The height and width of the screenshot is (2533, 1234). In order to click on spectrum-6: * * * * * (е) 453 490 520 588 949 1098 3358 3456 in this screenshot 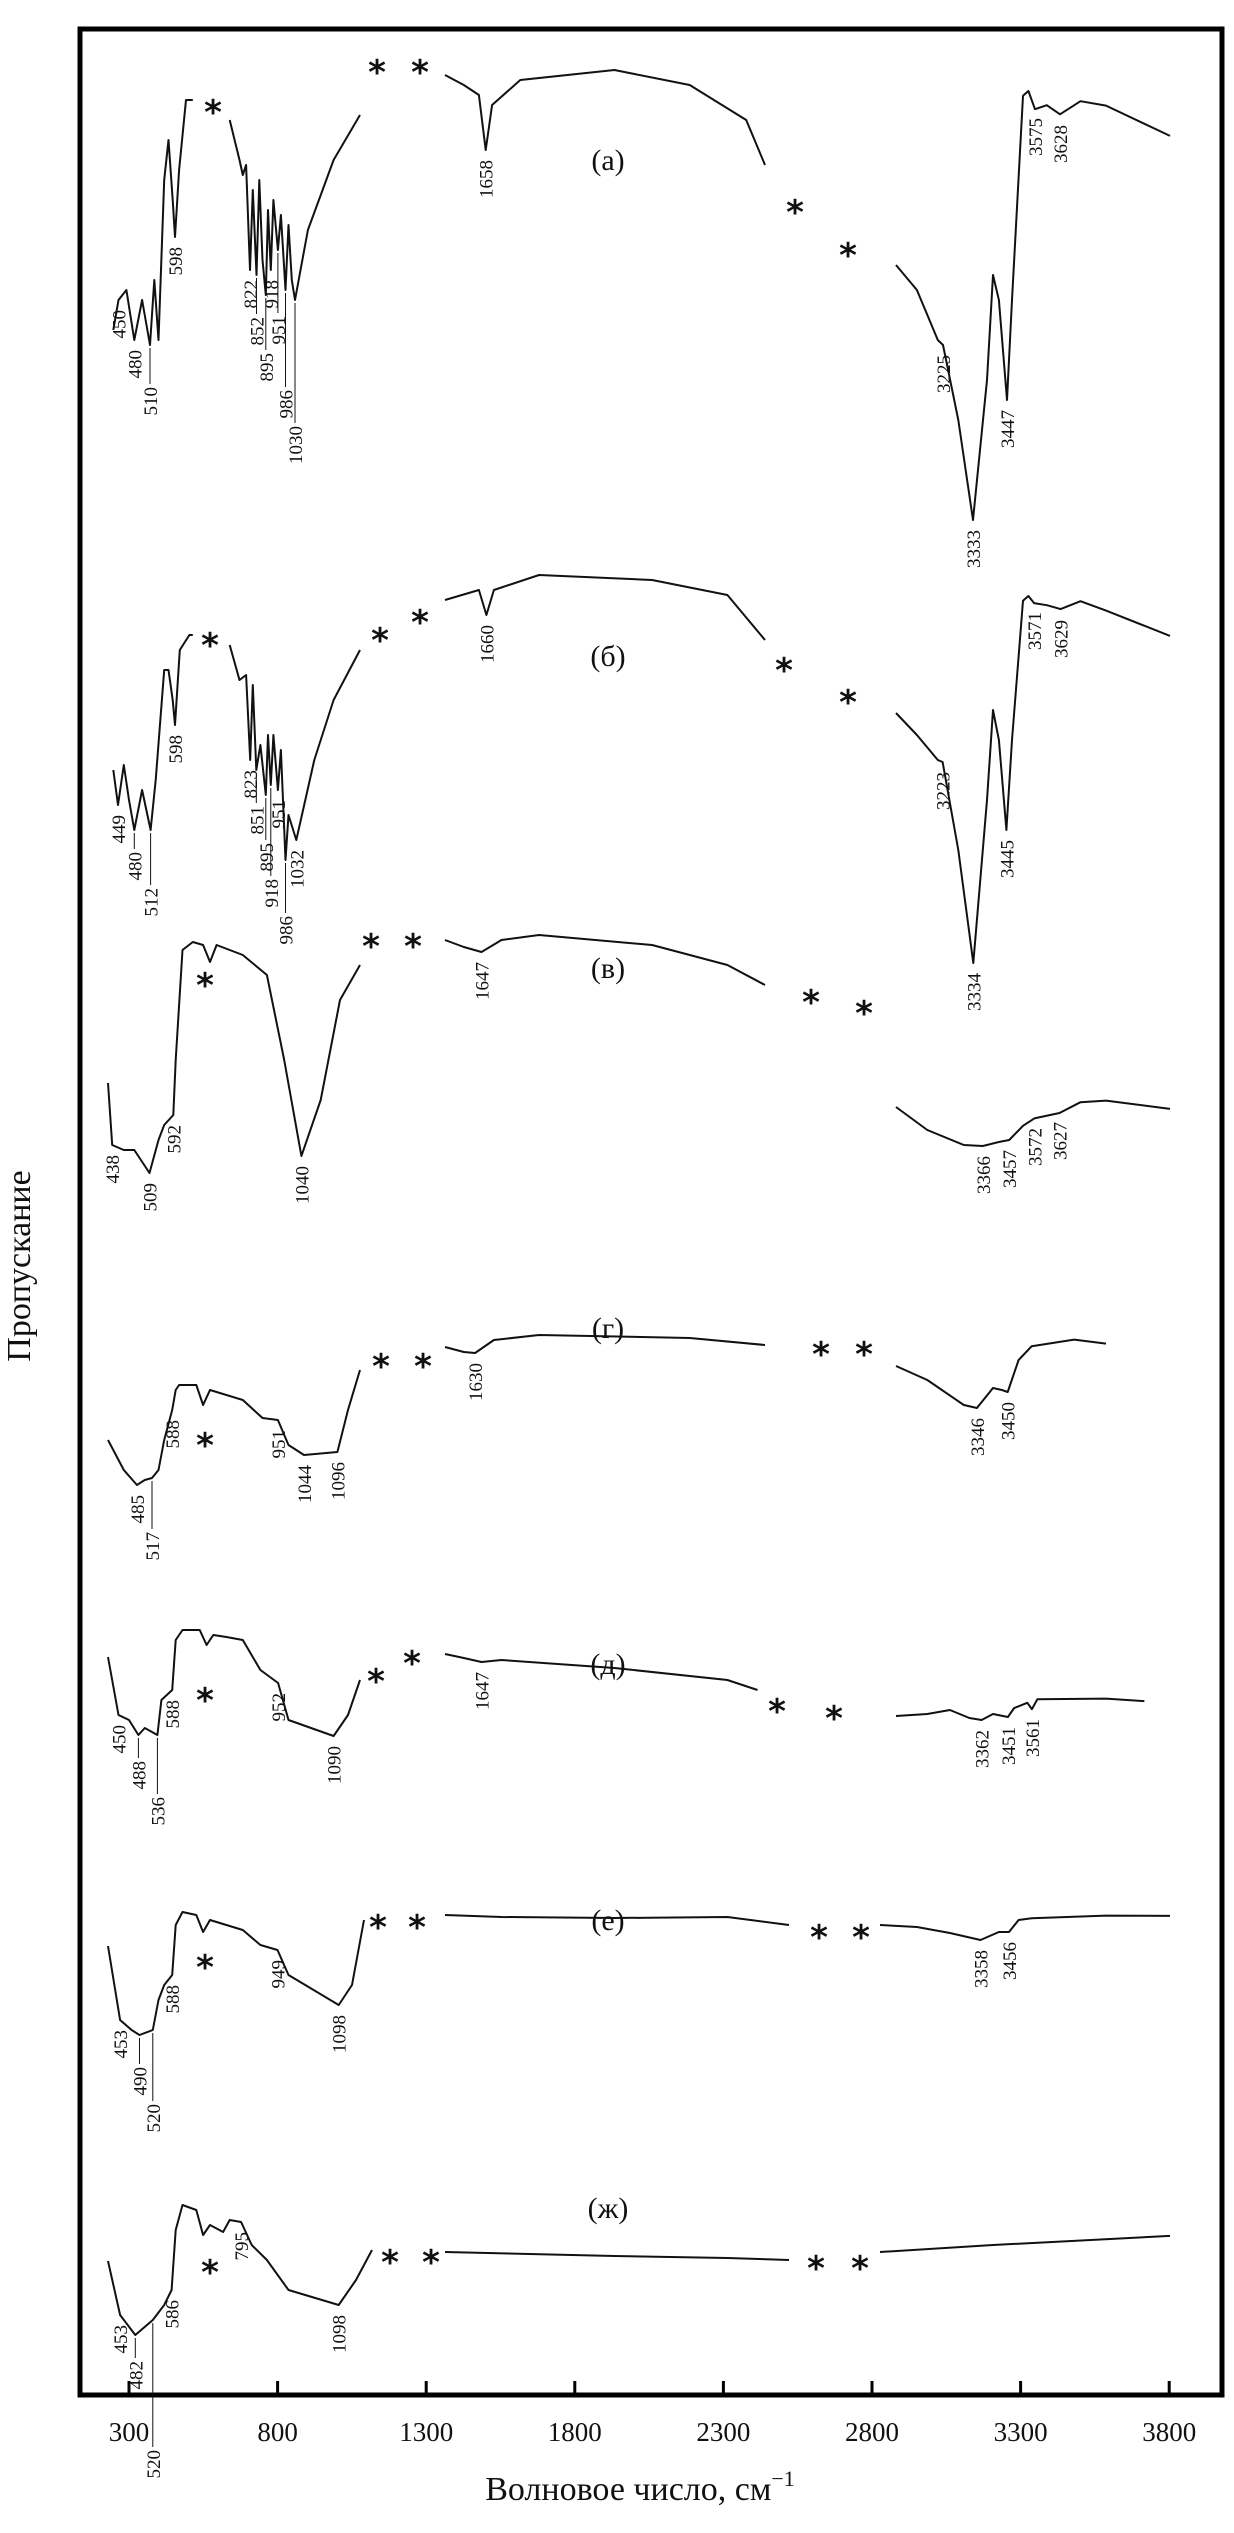, I will do `click(639, 2018)`.